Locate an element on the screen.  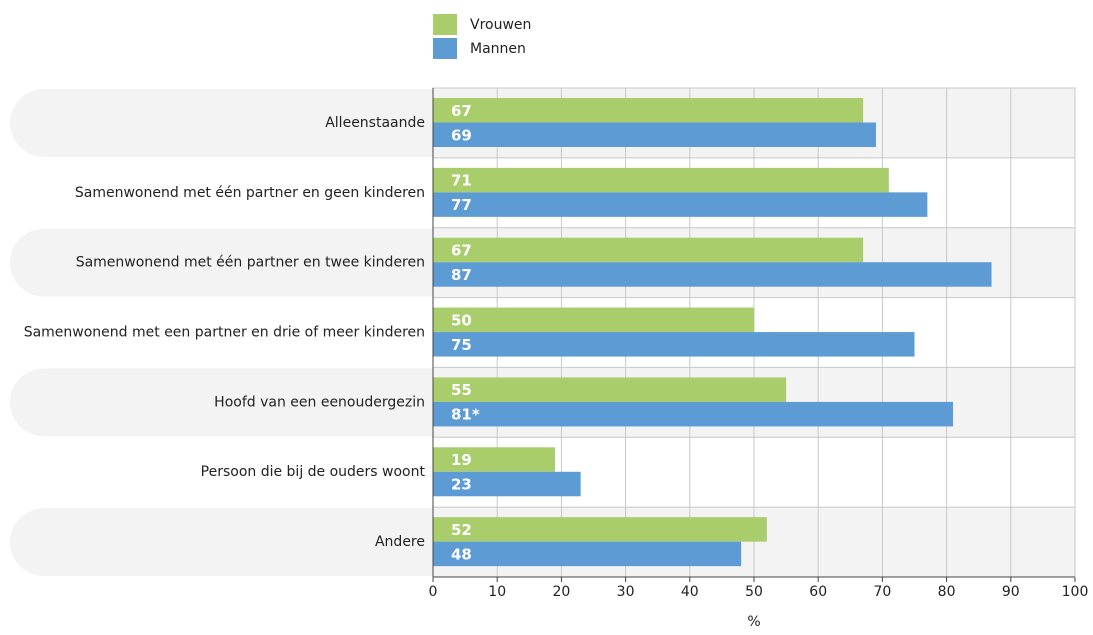
y-tick-label: Alleenstaande is located at coordinates (375, 123).